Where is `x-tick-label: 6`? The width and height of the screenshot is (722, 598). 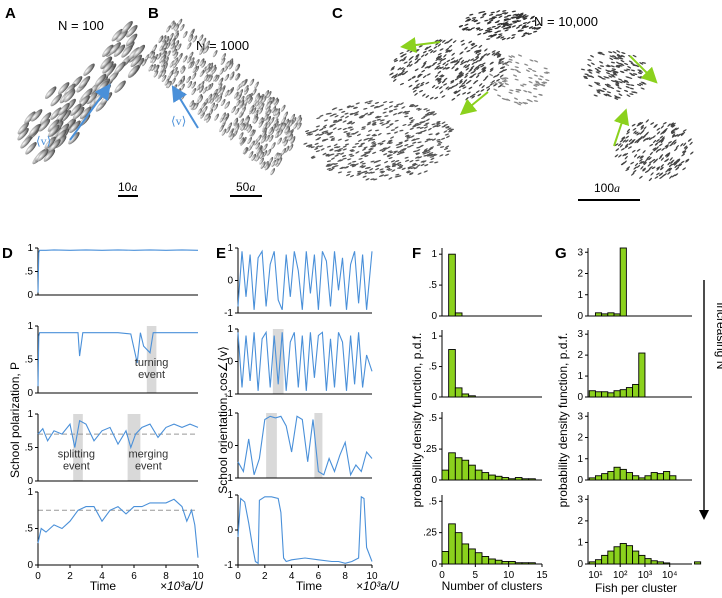
x-tick-label: 6 is located at coordinates (134, 576).